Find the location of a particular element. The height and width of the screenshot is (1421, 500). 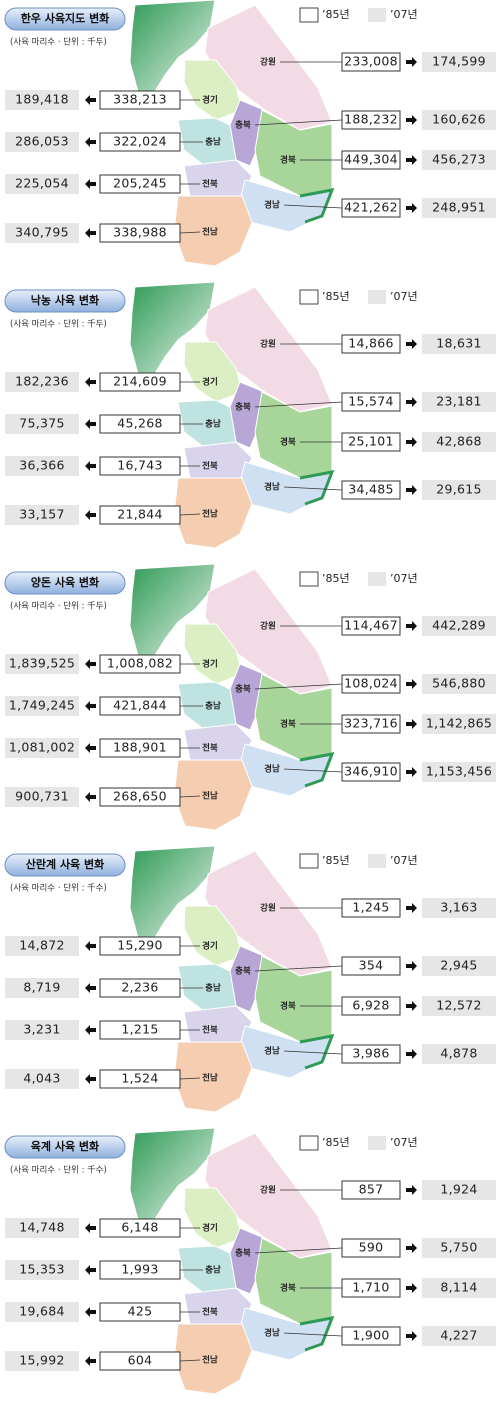

value-2007: 340,795 is located at coordinates (42, 232).